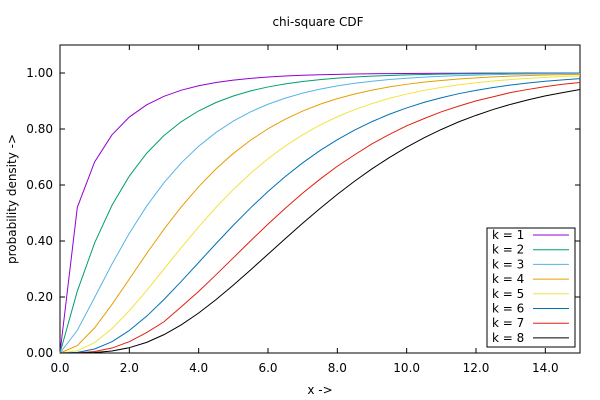 The width and height of the screenshot is (600, 400). Describe the element at coordinates (545, 368) in the screenshot. I see `x-tick-label: 14.0` at that location.